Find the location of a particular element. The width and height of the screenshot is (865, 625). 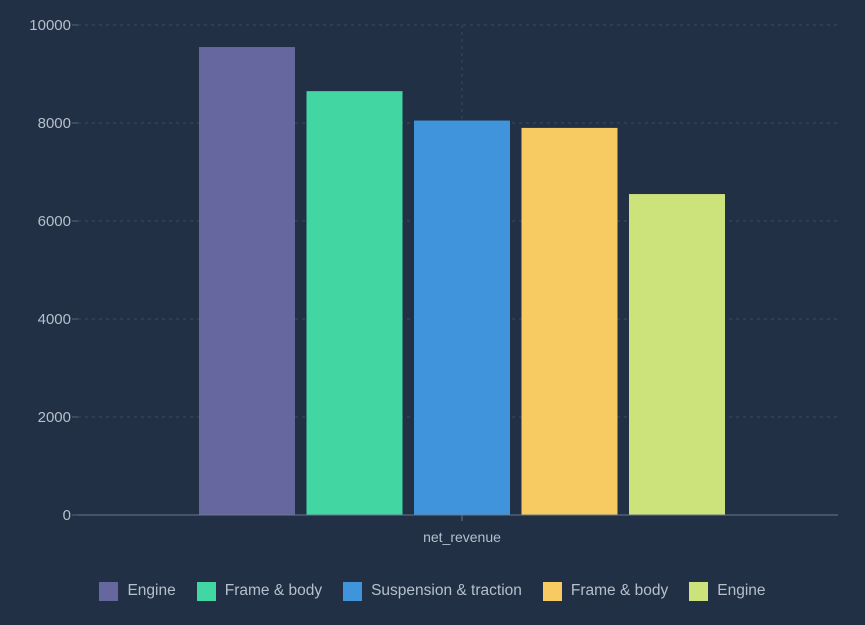

y-tick-label: 6000 is located at coordinates (54, 221).